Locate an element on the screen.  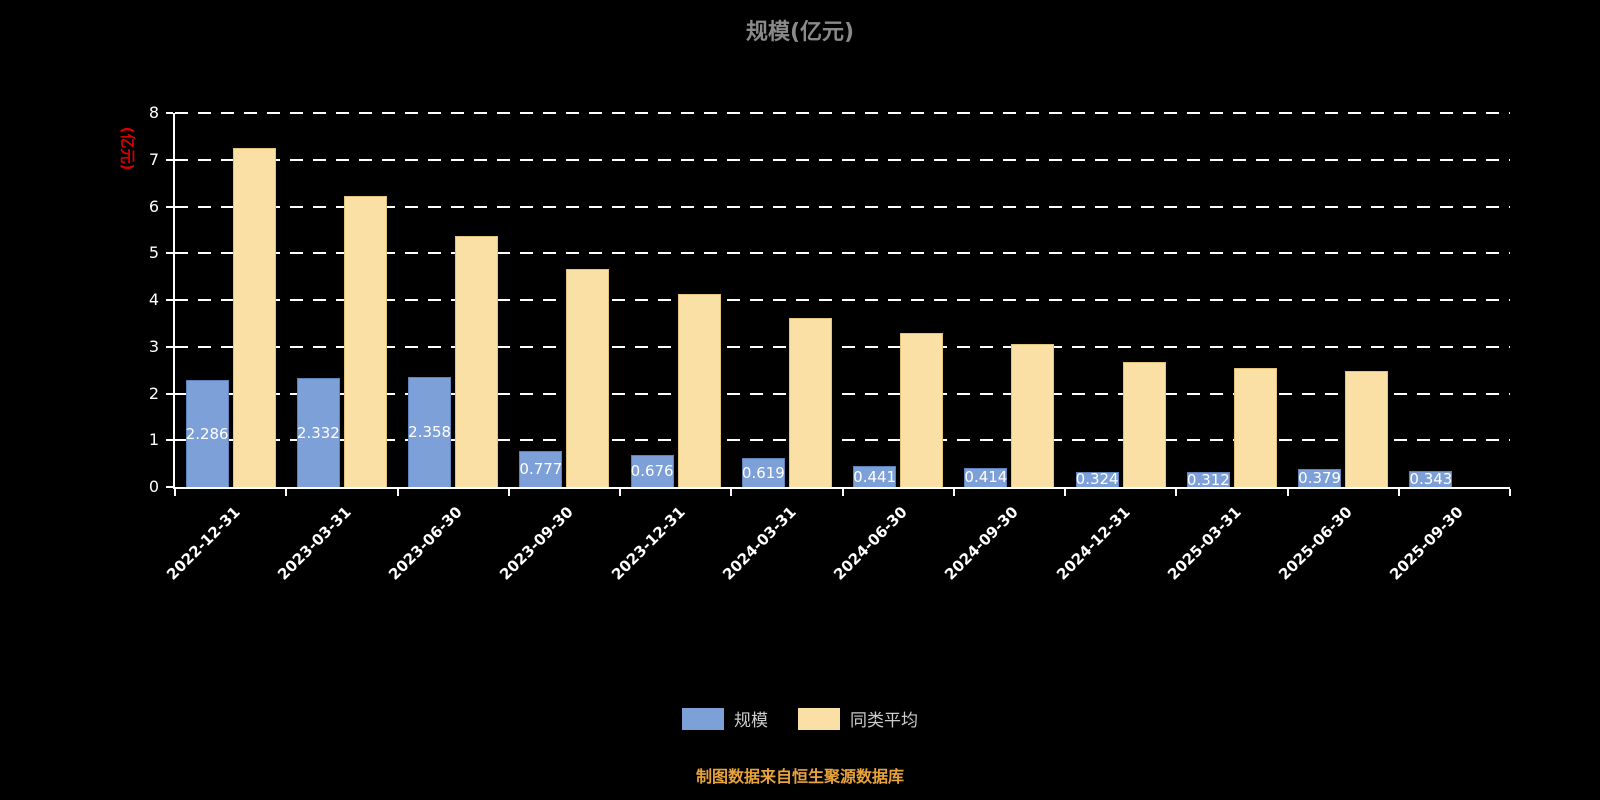
y-axis-tick-label: 5 is located at coordinates (153, 253).